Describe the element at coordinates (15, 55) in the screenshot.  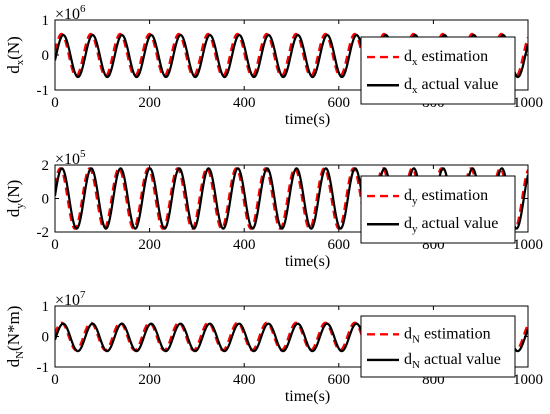
I see `y-axis-label: dx(N)` at that location.